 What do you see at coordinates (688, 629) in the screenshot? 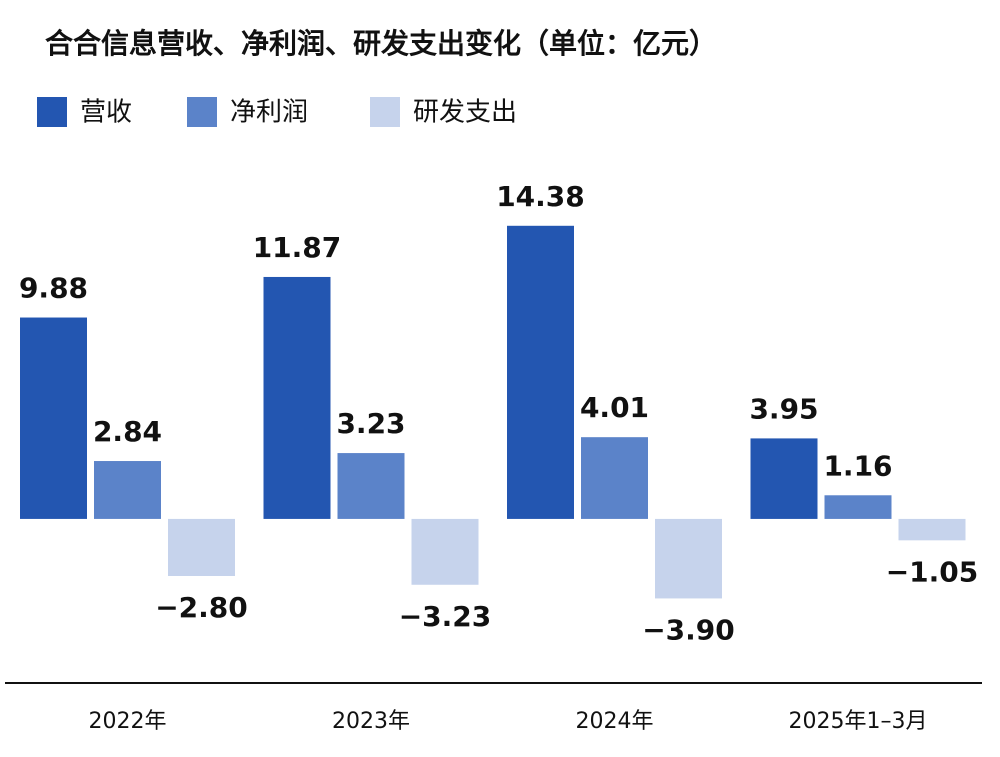
I see `data-label: −3.90` at bounding box center [688, 629].